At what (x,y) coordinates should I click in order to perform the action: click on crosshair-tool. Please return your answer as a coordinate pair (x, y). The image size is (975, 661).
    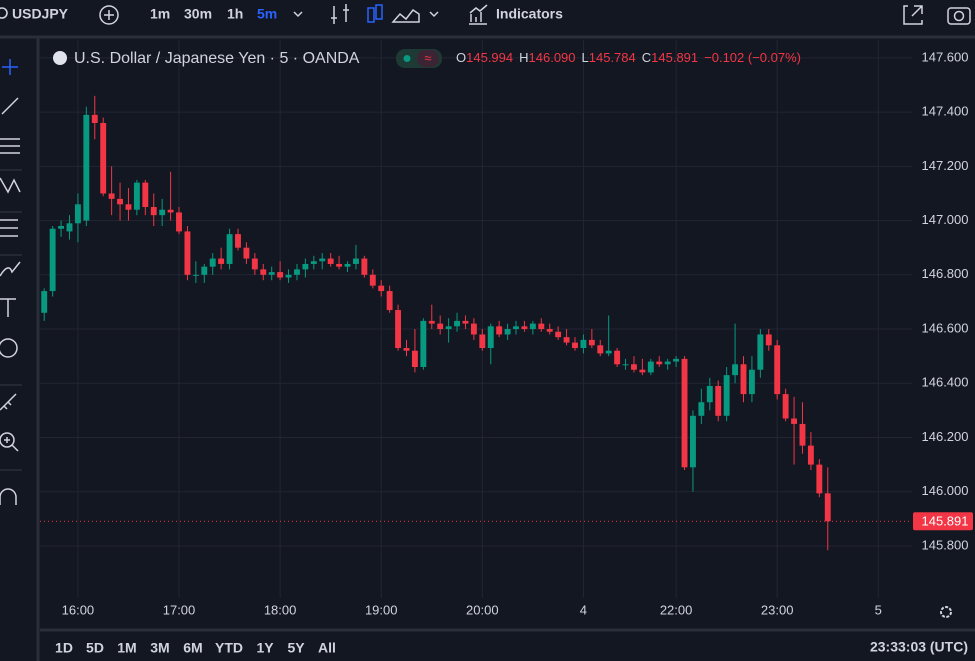
    Looking at the image, I should click on (10, 67).